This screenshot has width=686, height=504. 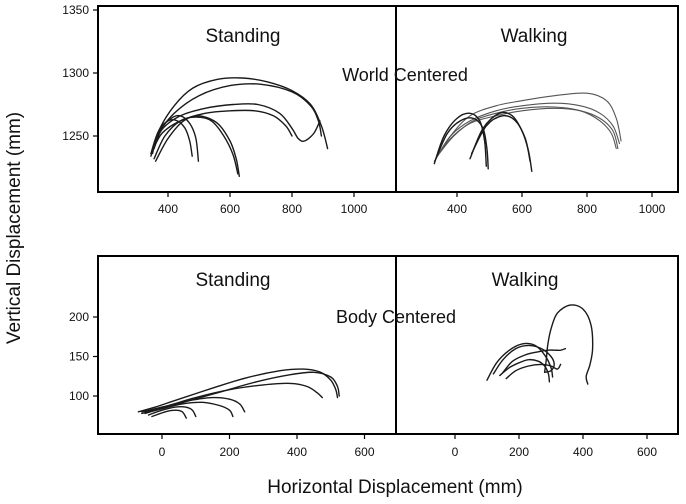 What do you see at coordinates (396, 317) in the screenshot?
I see `bottom-chart-title: Body Centered` at bounding box center [396, 317].